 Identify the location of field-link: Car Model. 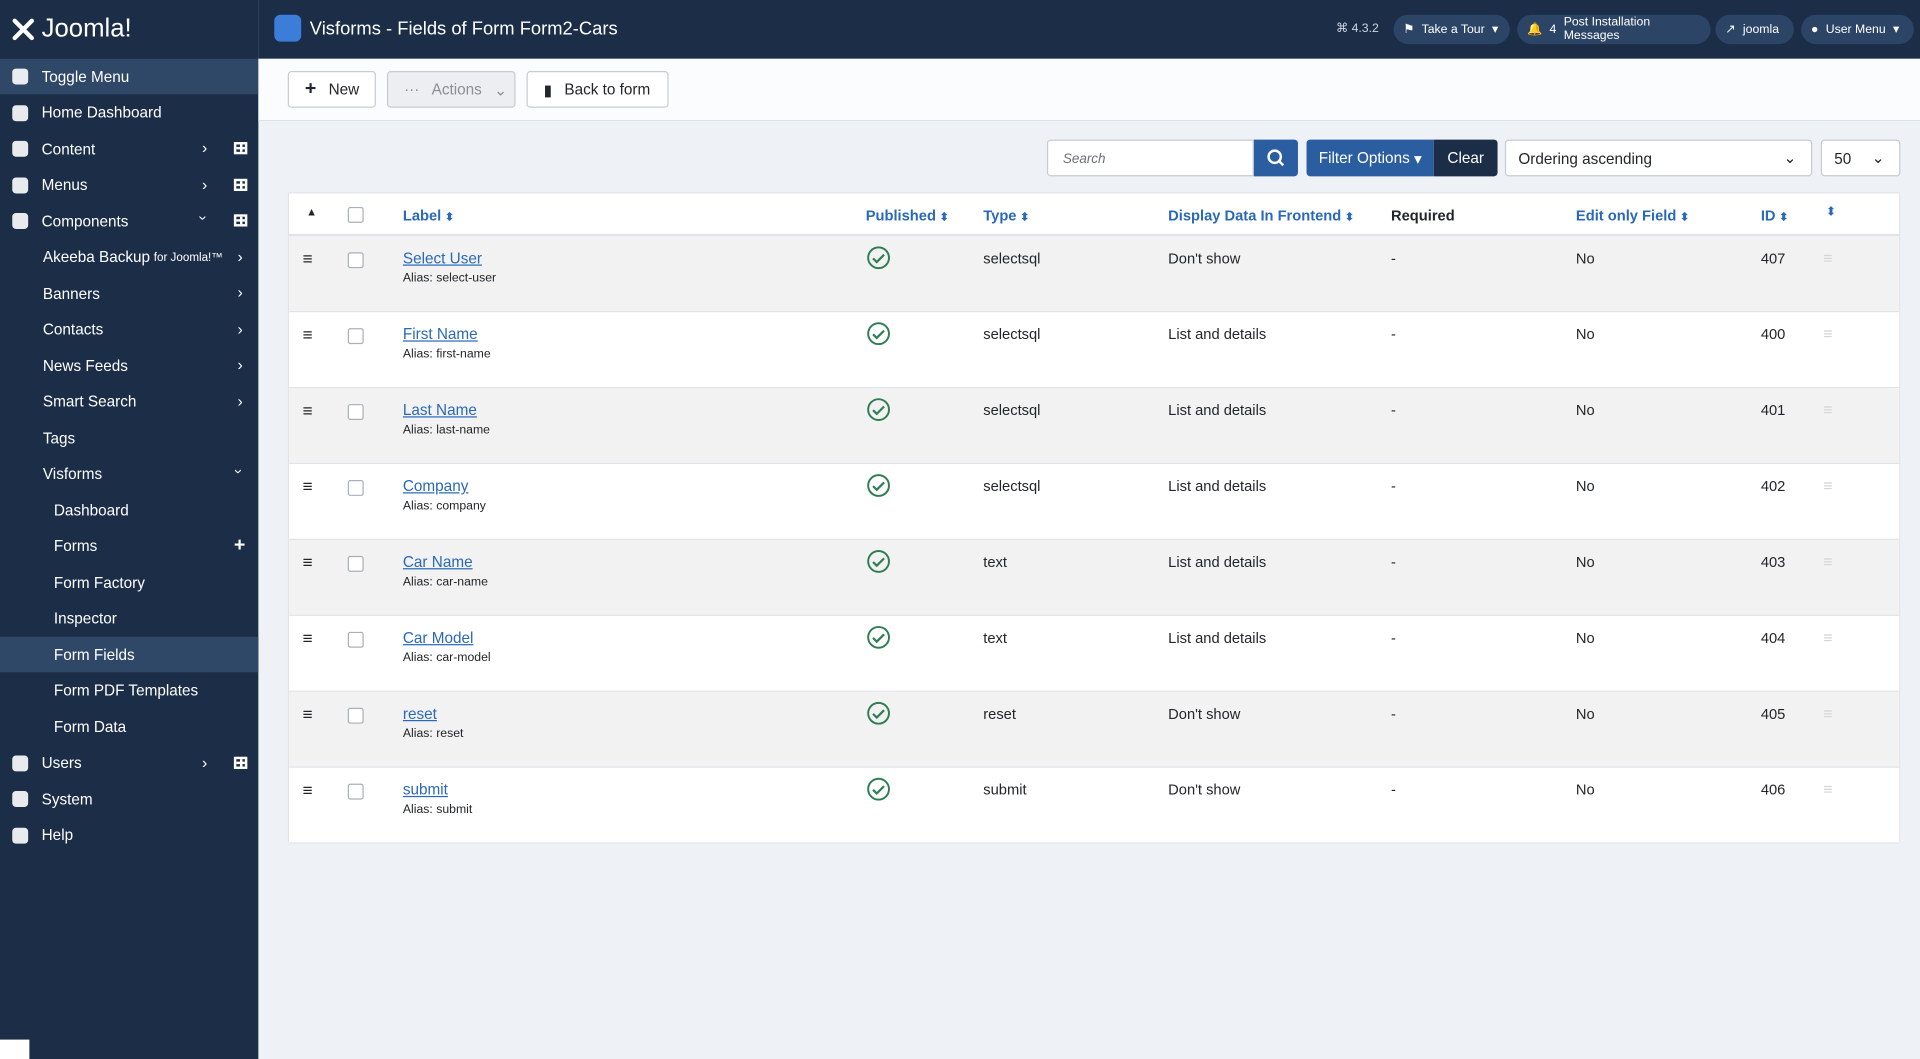
(438, 638).